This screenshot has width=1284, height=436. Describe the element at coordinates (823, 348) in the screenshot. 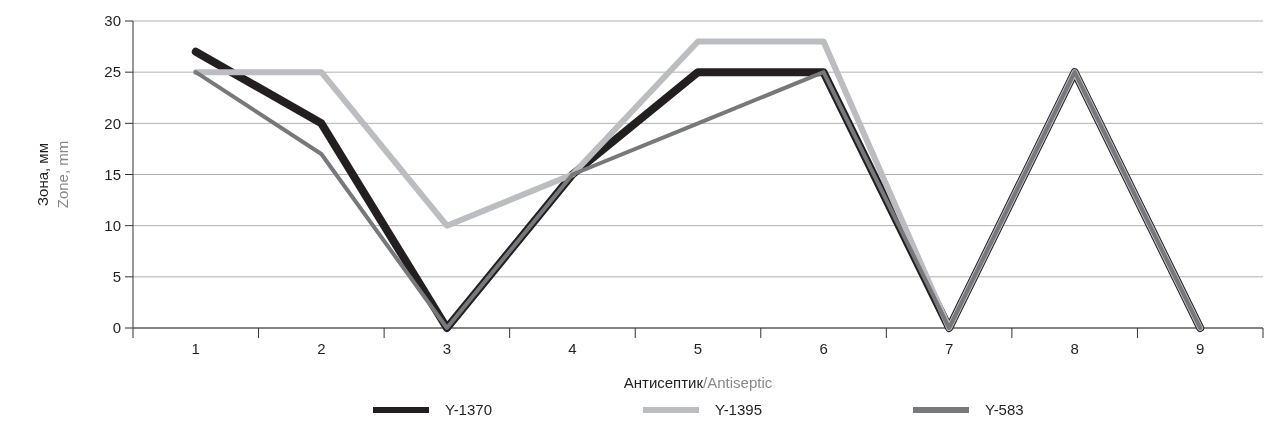

I see `x-tick-label: 6` at that location.